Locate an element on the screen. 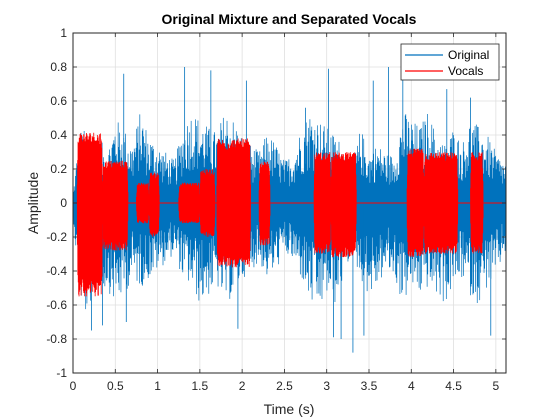 Image resolution: width=560 pixels, height=420 pixels. y-tick-label: -1 is located at coordinates (61, 373).